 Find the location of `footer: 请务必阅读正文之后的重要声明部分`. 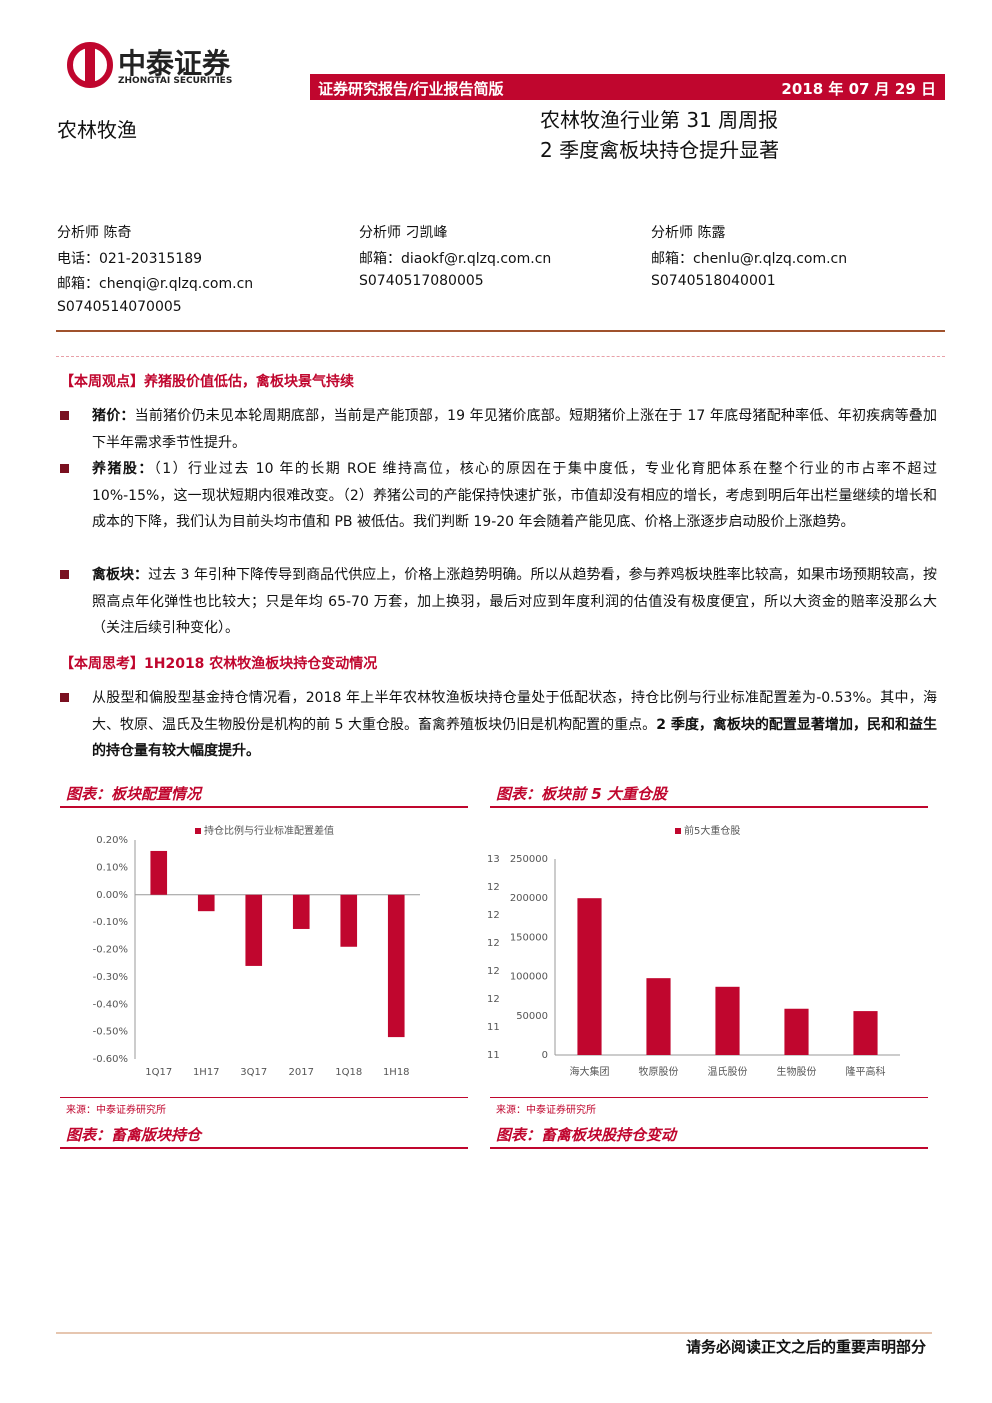

footer: 请务必阅读正文之后的重要声明部分 is located at coordinates (805, 1347).